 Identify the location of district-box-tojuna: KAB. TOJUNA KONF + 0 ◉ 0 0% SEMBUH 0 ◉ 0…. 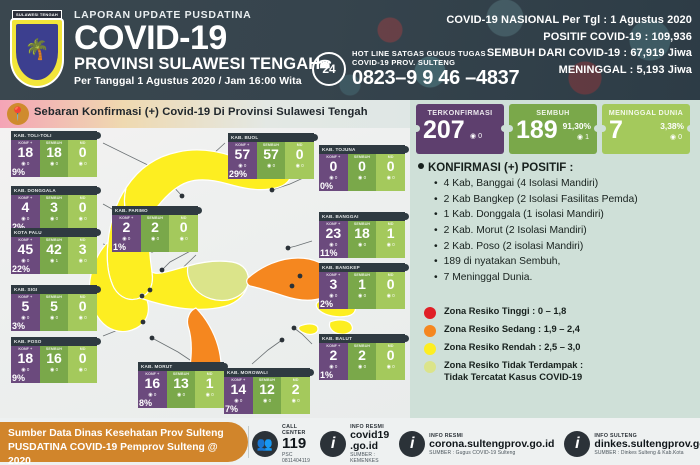
(364, 168).